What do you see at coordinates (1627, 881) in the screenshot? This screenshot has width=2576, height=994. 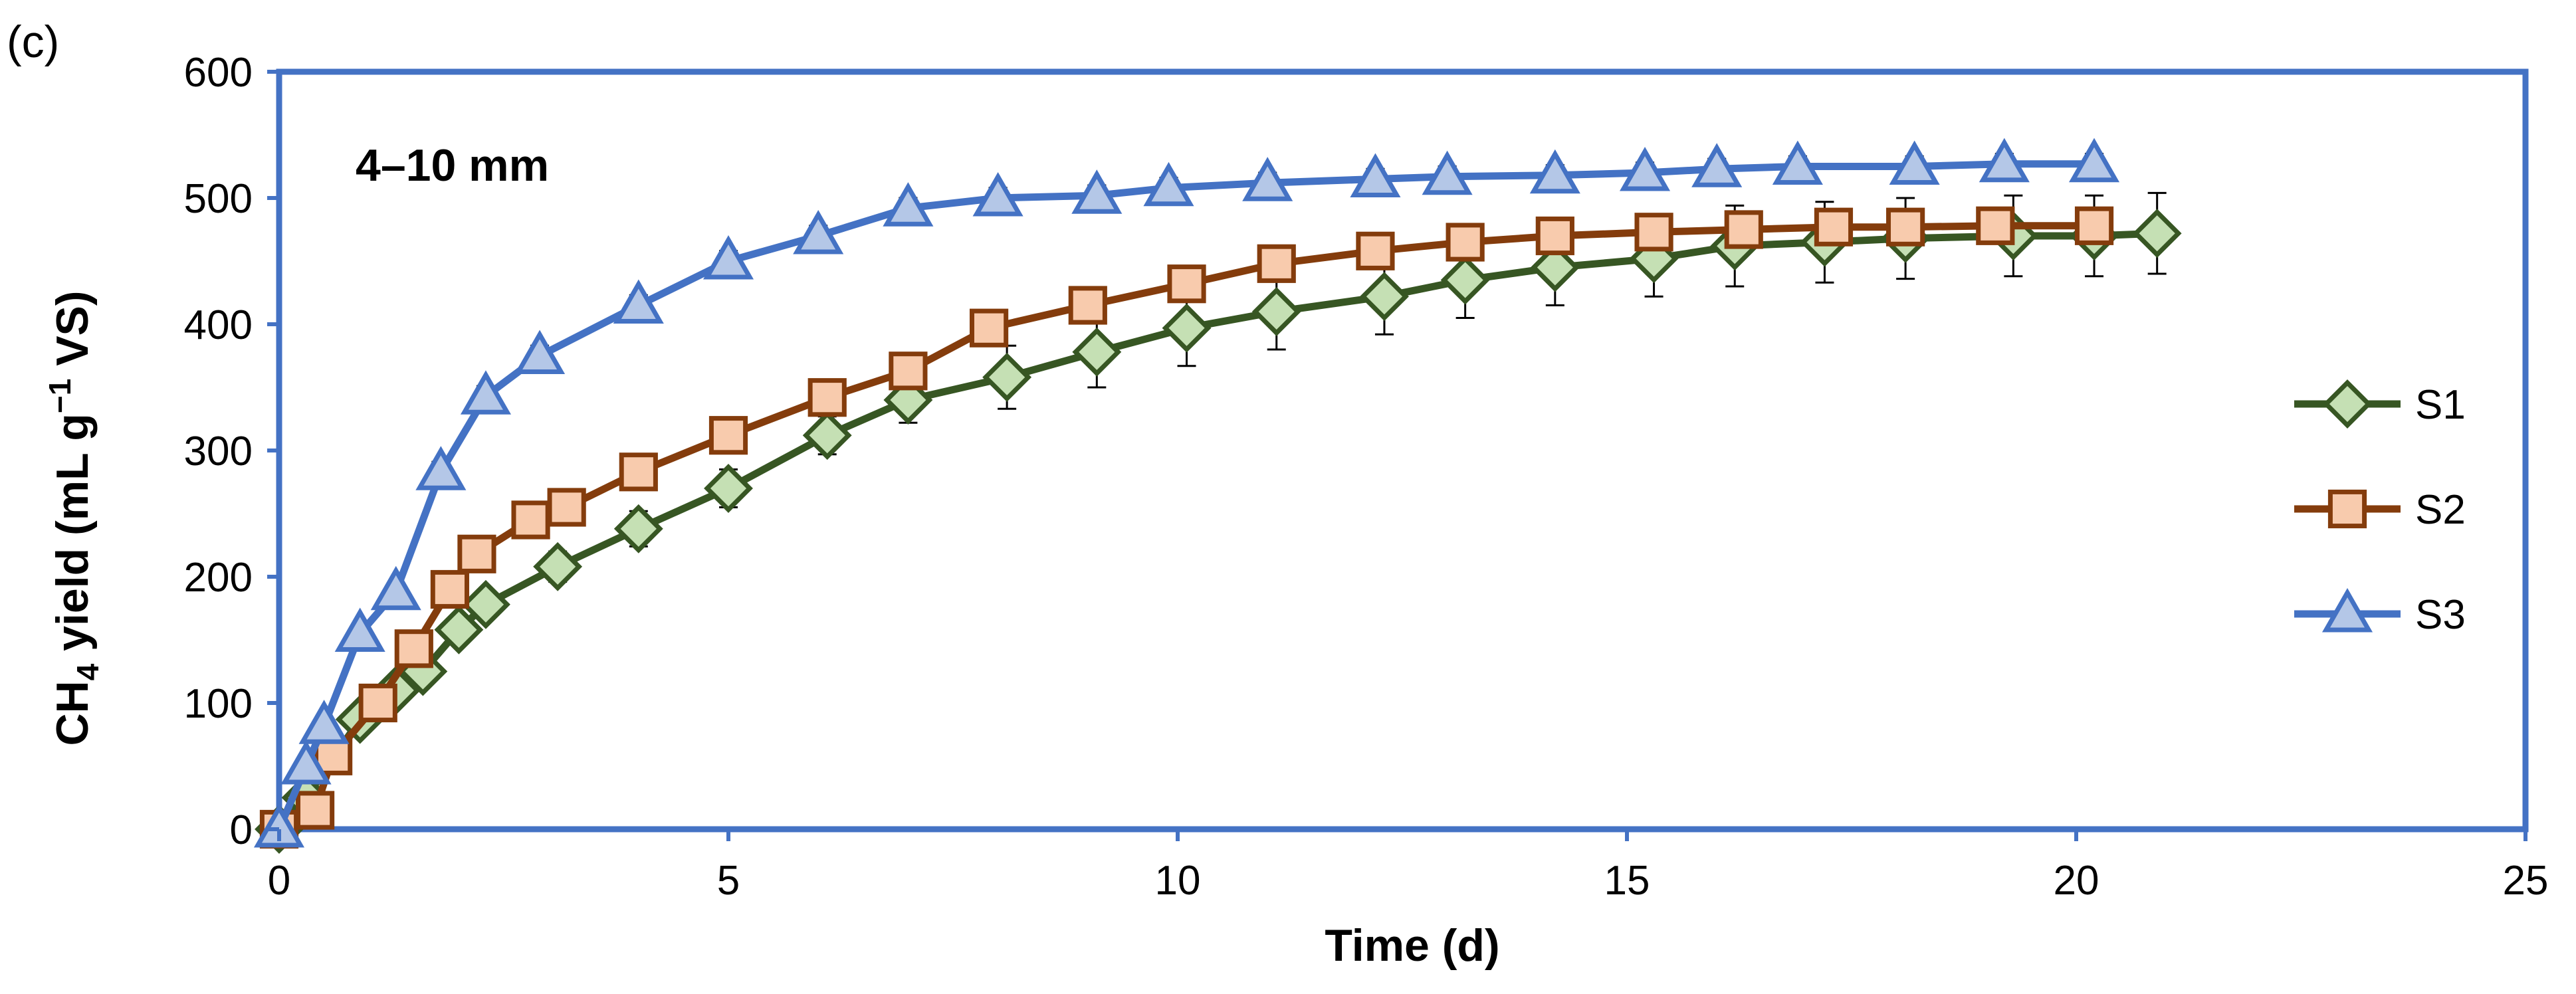 I see `x-tick-label: 15` at bounding box center [1627, 881].